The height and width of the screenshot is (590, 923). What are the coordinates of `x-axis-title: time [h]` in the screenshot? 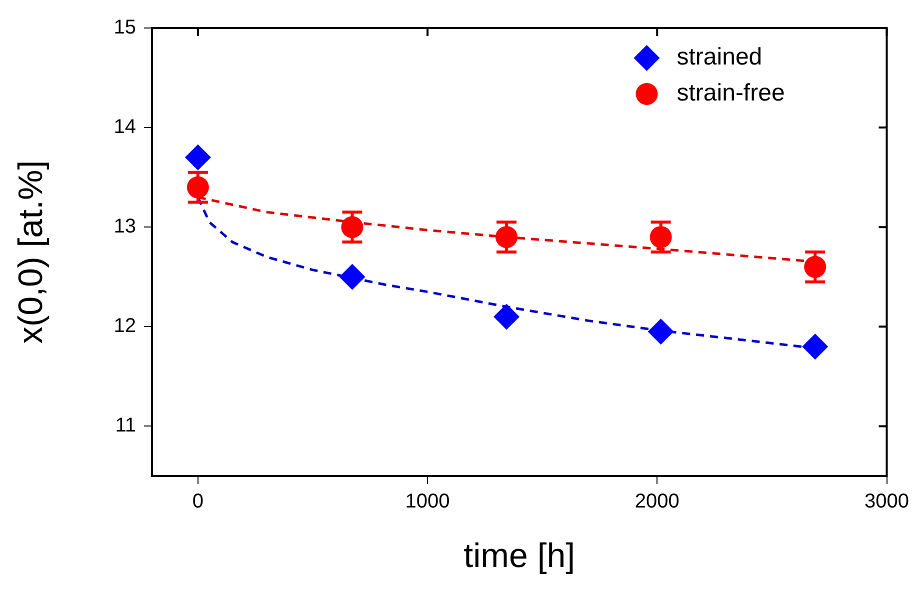 It's located at (520, 555).